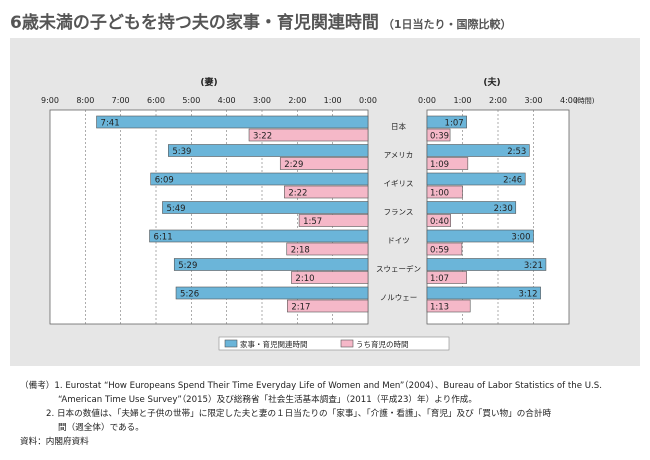 The image size is (650, 460). What do you see at coordinates (347, 343) in the screenshot?
I see `legend-swatch-childcare` at bounding box center [347, 343].